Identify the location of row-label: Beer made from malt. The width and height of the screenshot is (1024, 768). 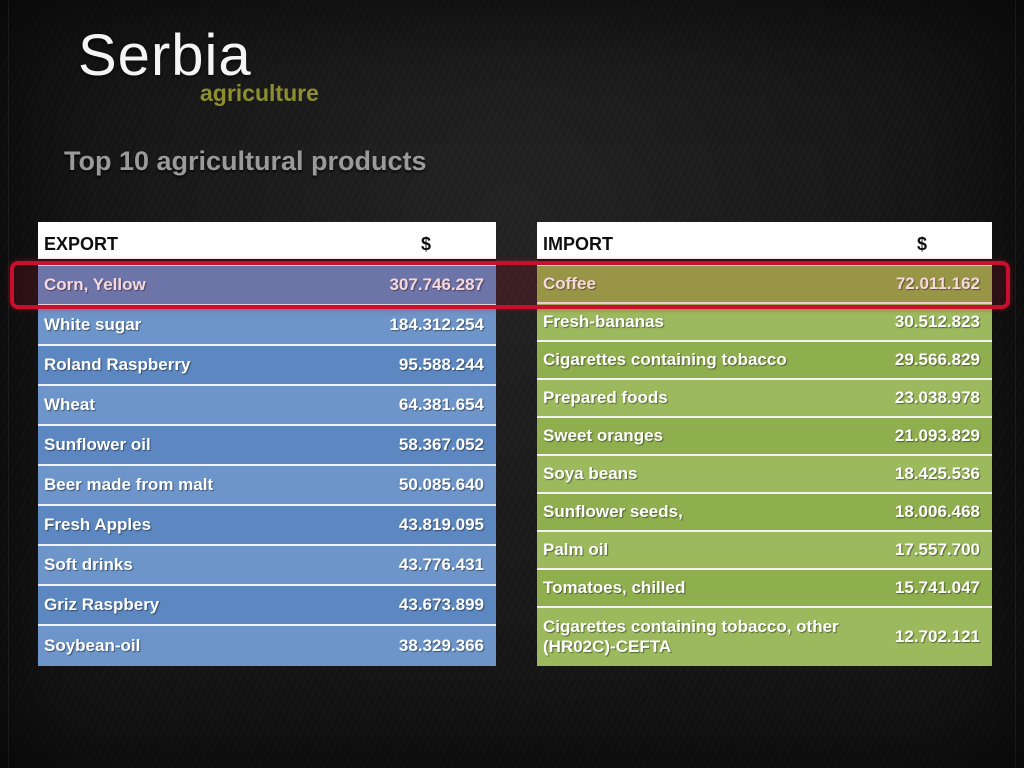
(129, 485).